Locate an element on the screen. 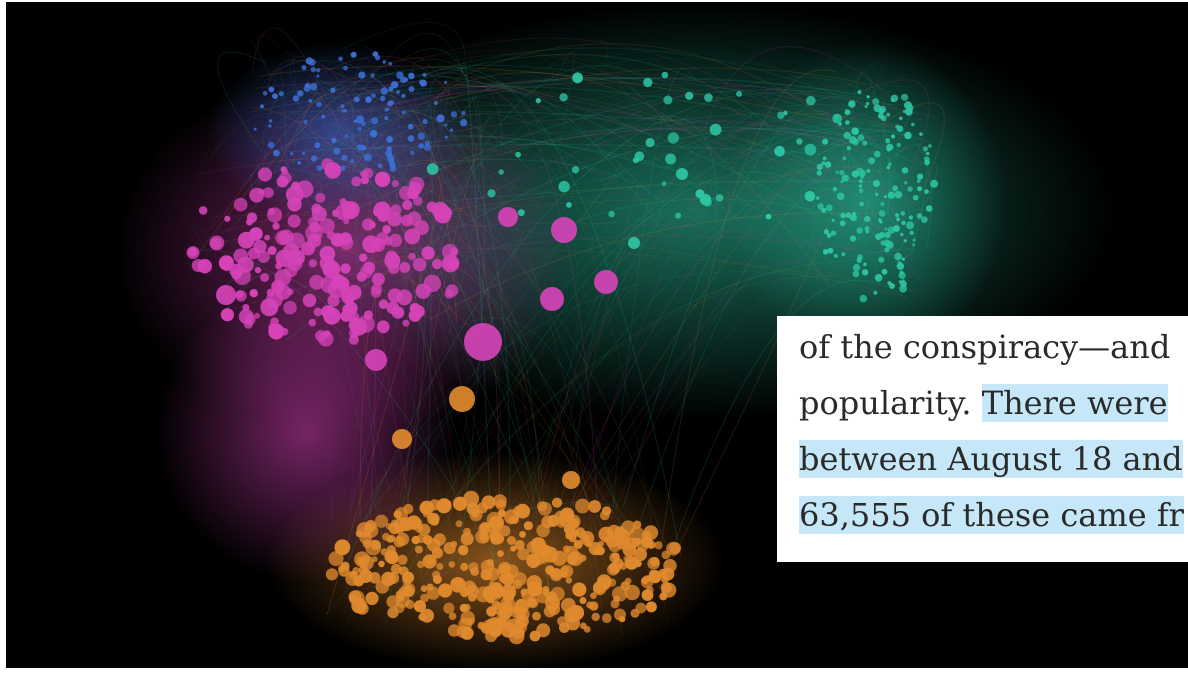 Image resolution: width=1188 pixels, height=674 pixels. caption-line-2-plain: popularity. is located at coordinates (890, 403).